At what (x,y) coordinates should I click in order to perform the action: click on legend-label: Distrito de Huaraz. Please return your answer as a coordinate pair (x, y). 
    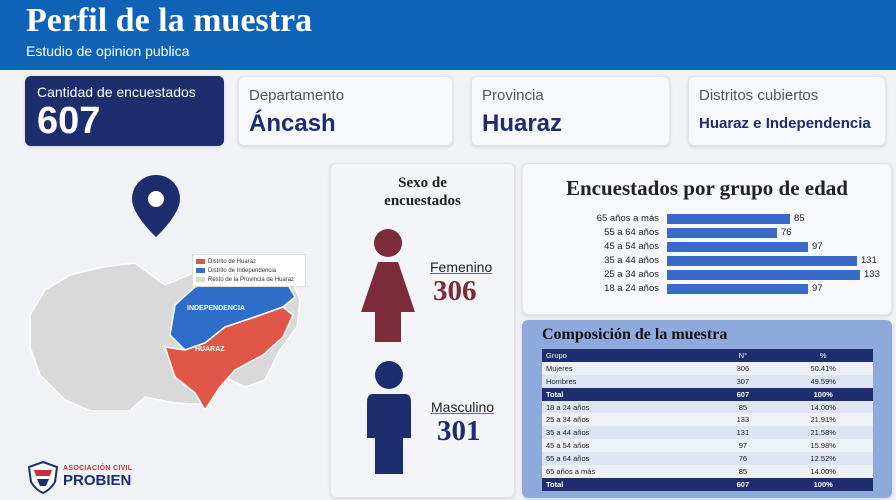
    Looking at the image, I should click on (232, 261).